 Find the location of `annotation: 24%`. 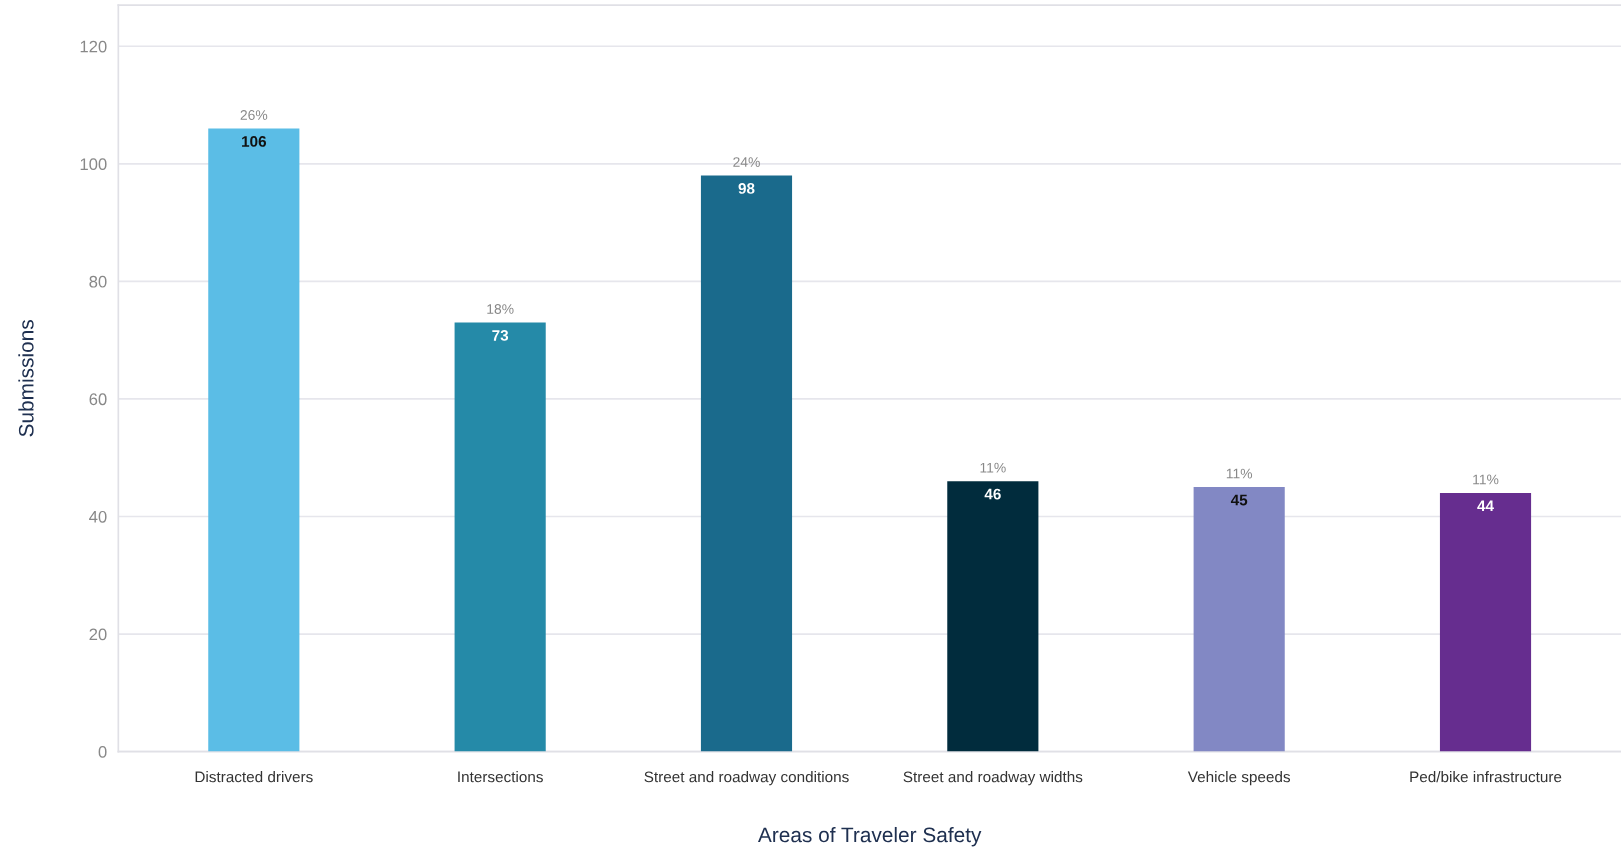

annotation: 24% is located at coordinates (746, 162).